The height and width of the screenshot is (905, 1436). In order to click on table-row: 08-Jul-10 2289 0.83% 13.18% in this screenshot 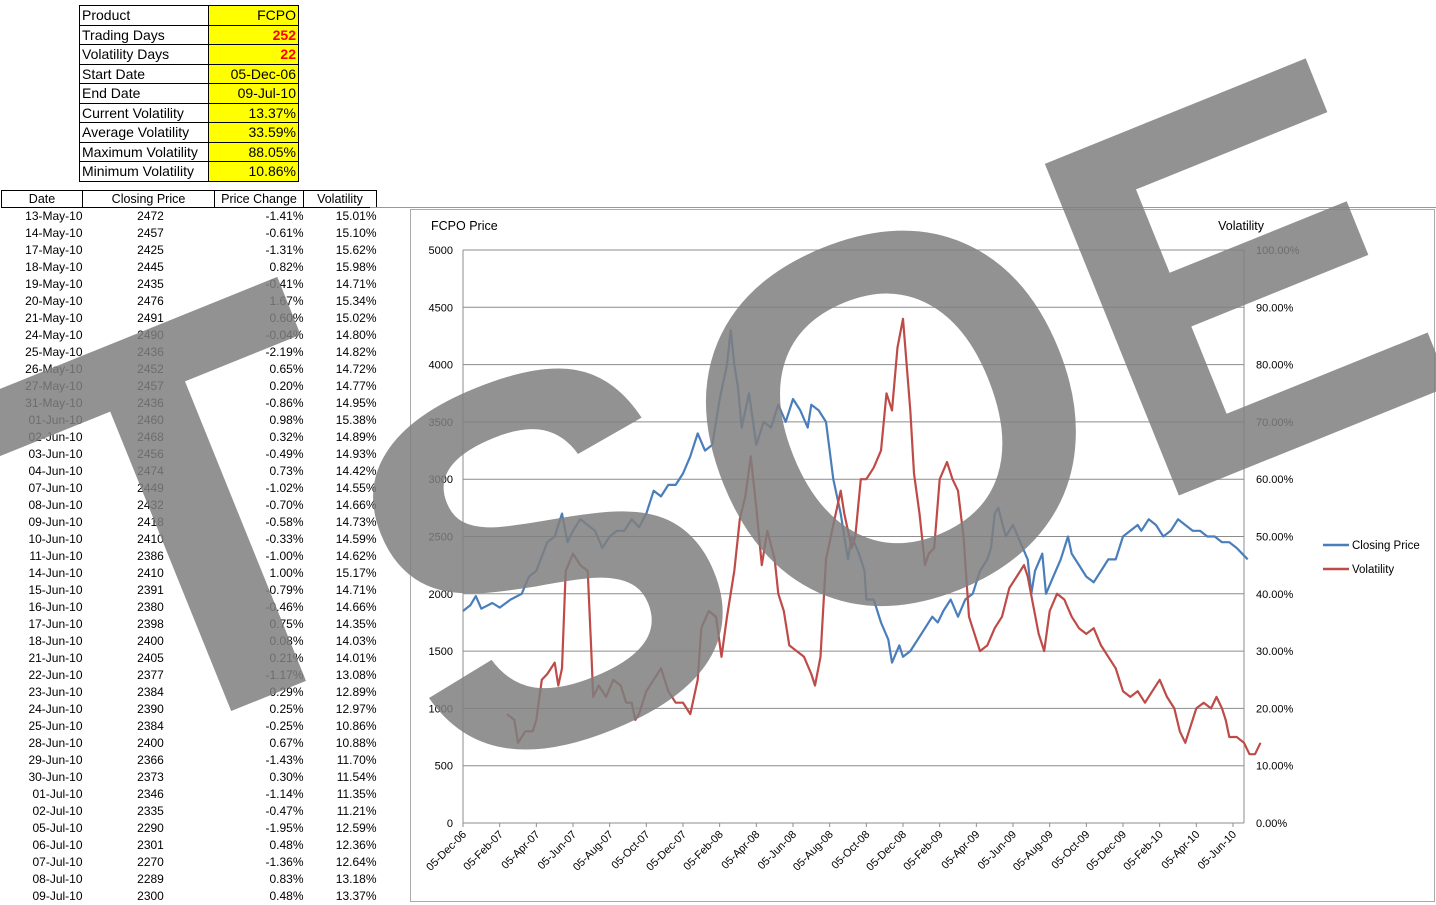, I will do `click(189, 879)`.